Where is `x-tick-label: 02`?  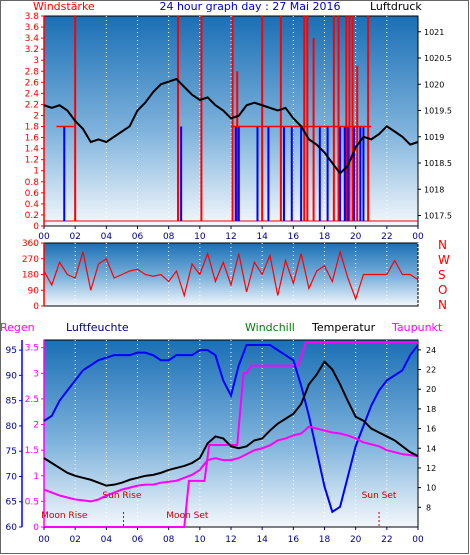 x-tick-label: 02 is located at coordinates (74, 237).